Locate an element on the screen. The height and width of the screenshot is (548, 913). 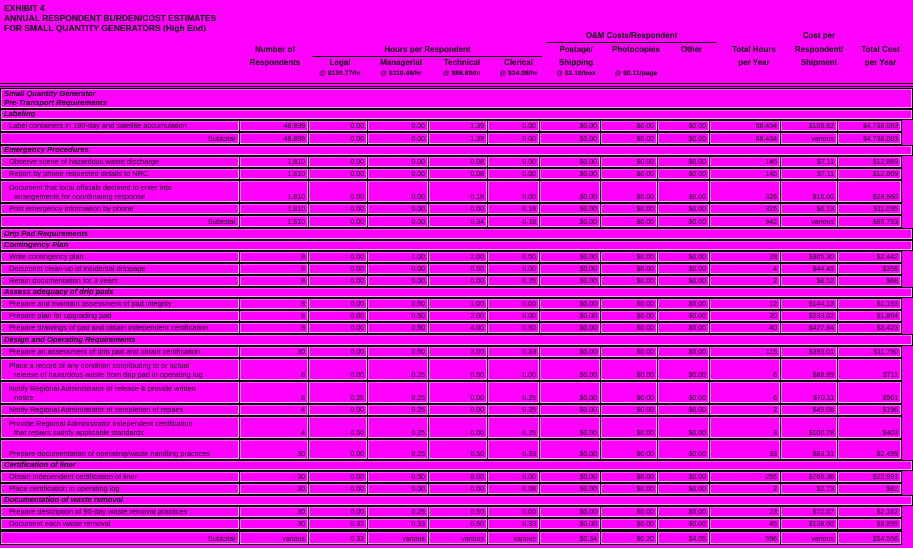
cell-technical-hours: 0.34 is located at coordinates (458, 221).